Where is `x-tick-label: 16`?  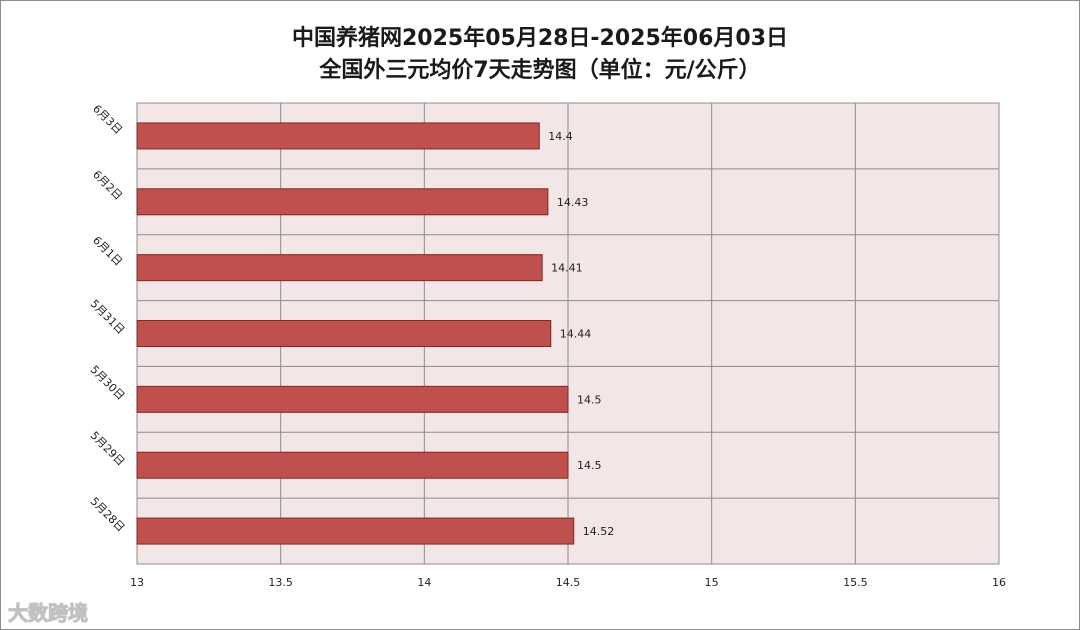
x-tick-label: 16 is located at coordinates (999, 582).